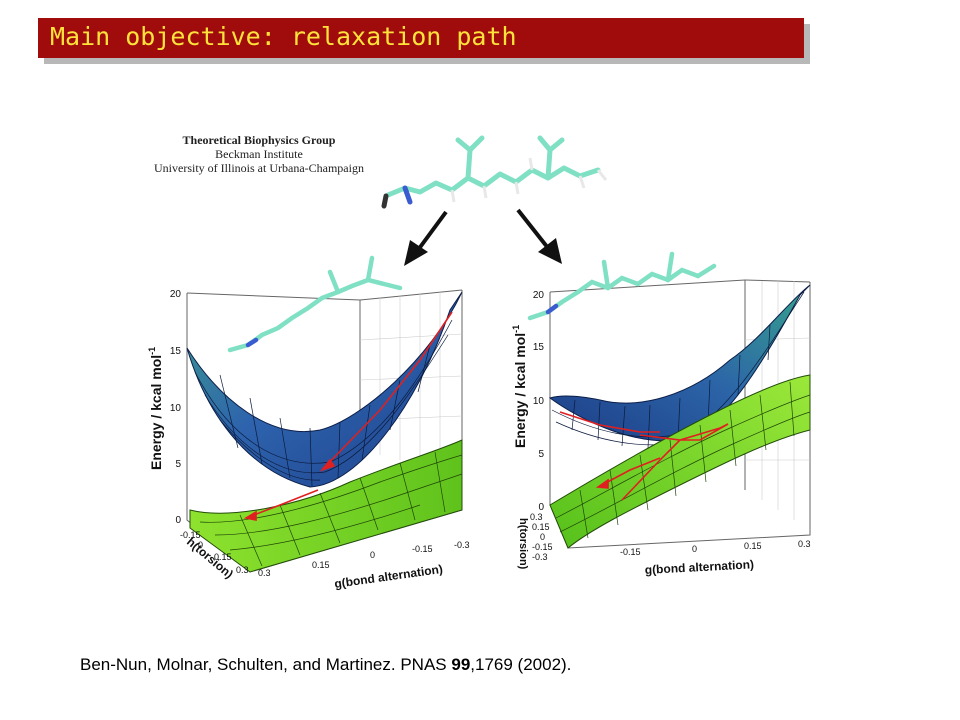 The height and width of the screenshot is (720, 960). What do you see at coordinates (753, 546) in the screenshot?
I see `right-g-tick: 0.15` at bounding box center [753, 546].